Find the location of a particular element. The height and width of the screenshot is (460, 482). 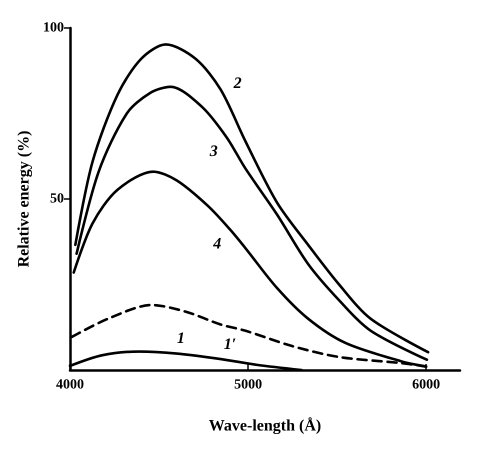

y-axis-title: Relative energy (%) is located at coordinates (24, 199).